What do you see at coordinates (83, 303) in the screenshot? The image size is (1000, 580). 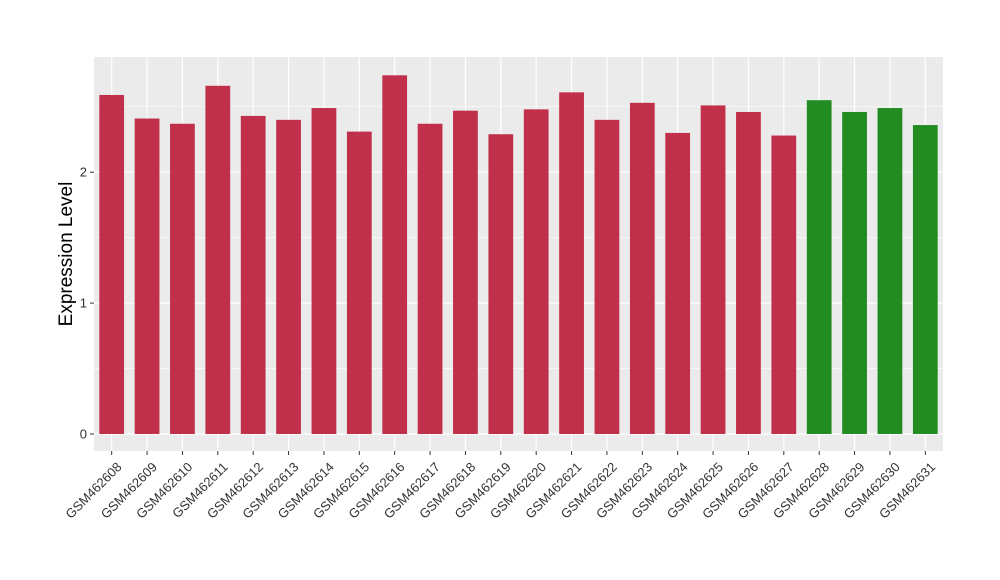 I see `y-tick-label: 1` at bounding box center [83, 303].